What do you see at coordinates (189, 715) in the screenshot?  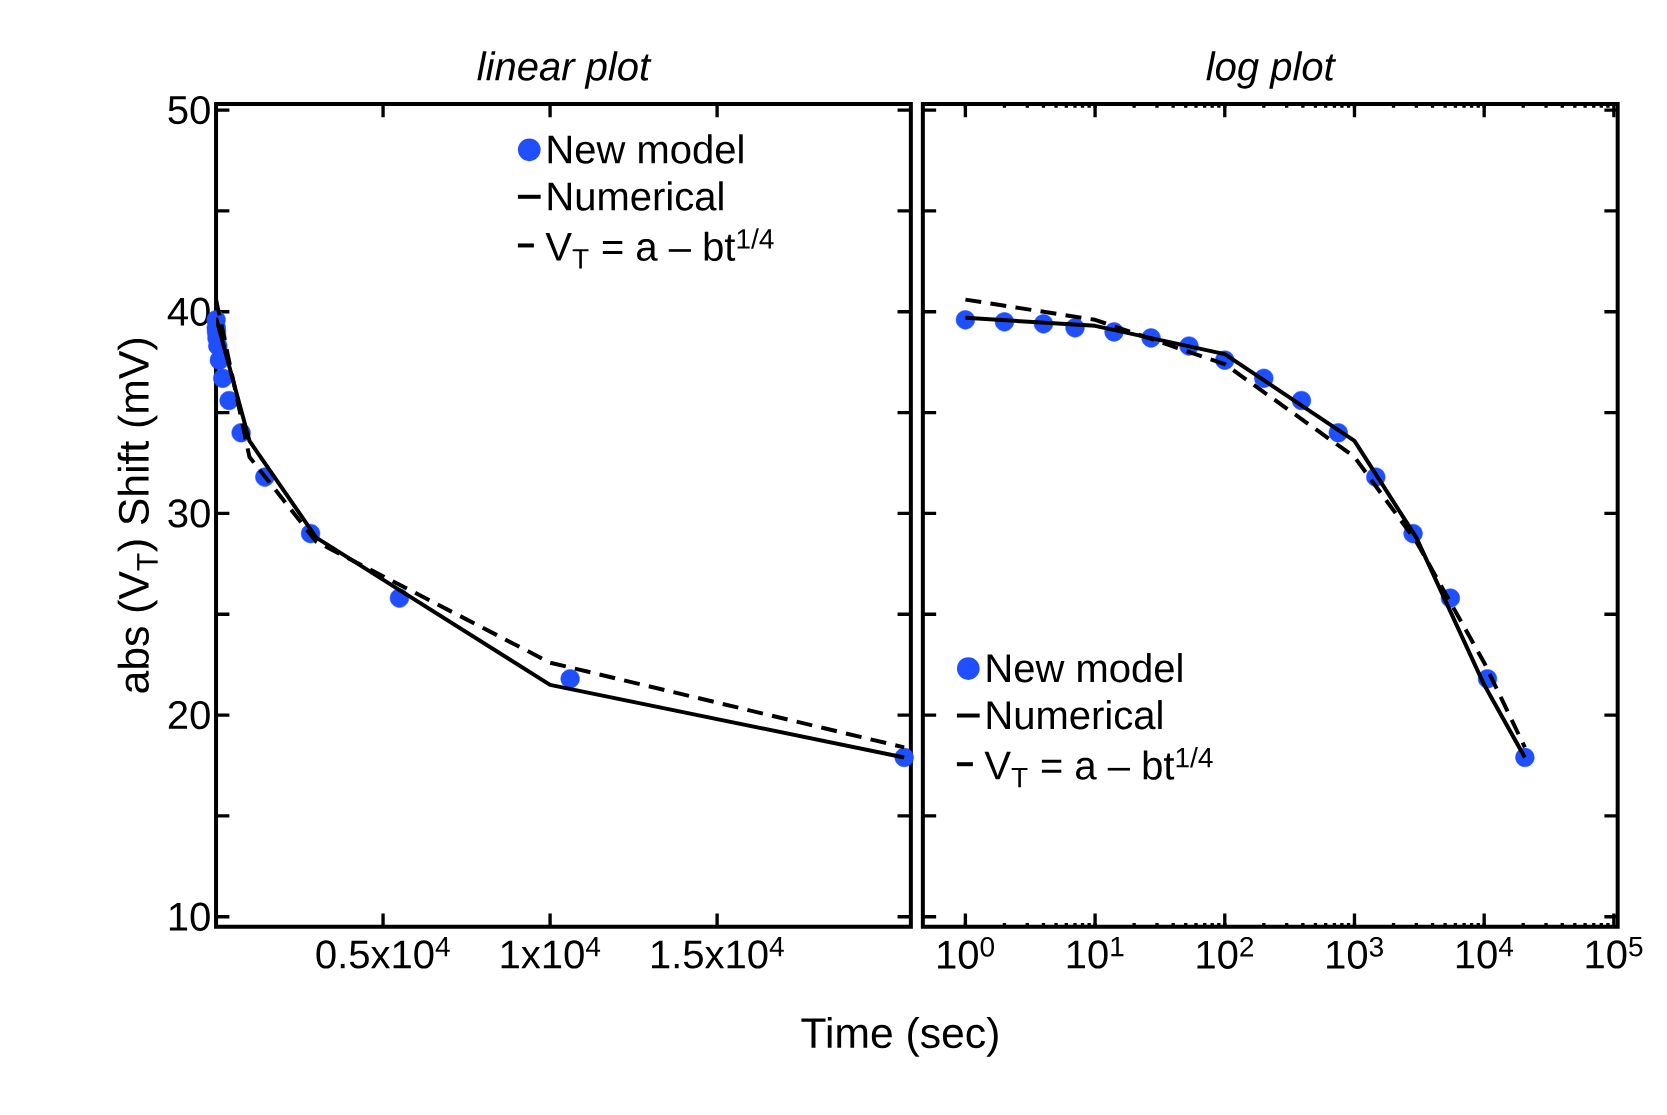 I see `y-tick-label: 20` at bounding box center [189, 715].